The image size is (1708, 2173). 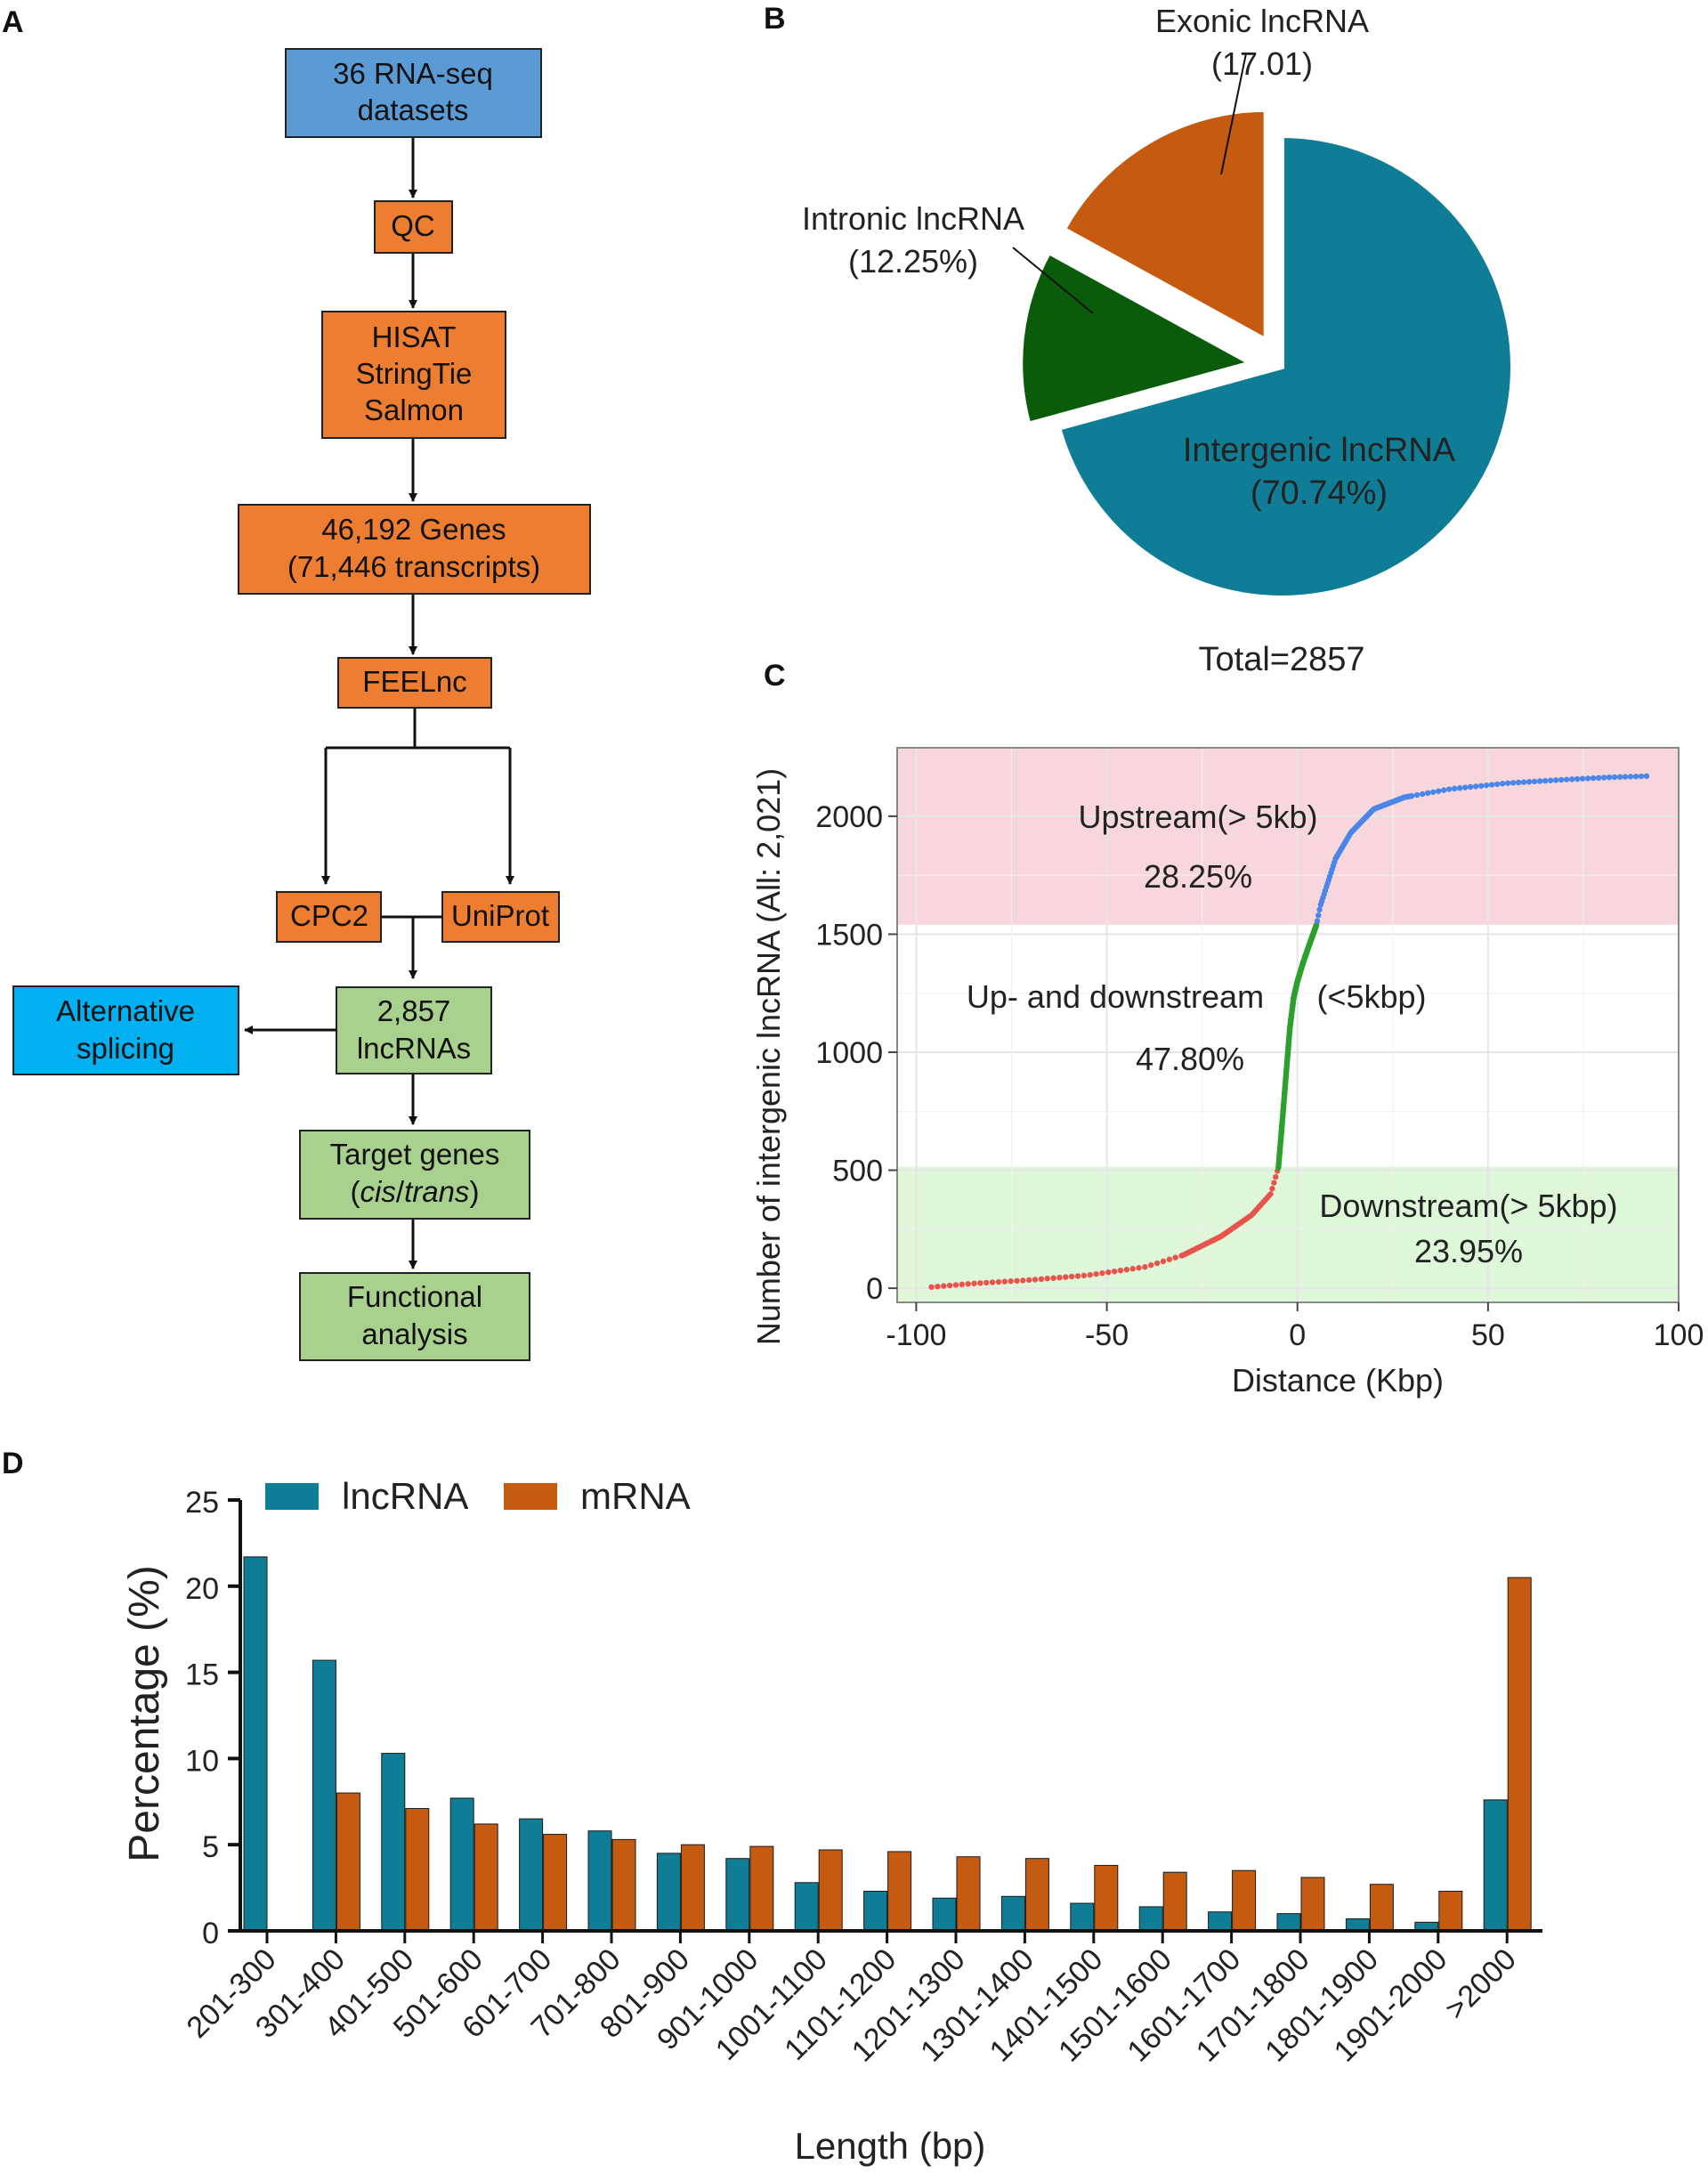 I want to click on bar-y-ticks: 0 5 10 15 20 25, so click(x=213, y=1718).